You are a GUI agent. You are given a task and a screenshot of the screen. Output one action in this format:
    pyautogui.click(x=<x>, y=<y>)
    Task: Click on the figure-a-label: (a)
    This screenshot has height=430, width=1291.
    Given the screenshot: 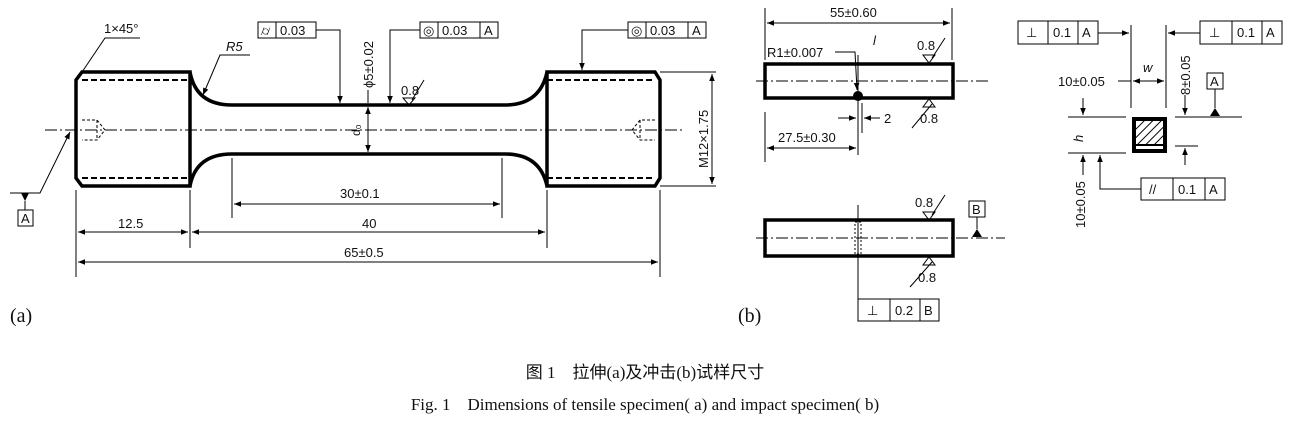 What is the action you would take?
    pyautogui.click(x=21, y=316)
    